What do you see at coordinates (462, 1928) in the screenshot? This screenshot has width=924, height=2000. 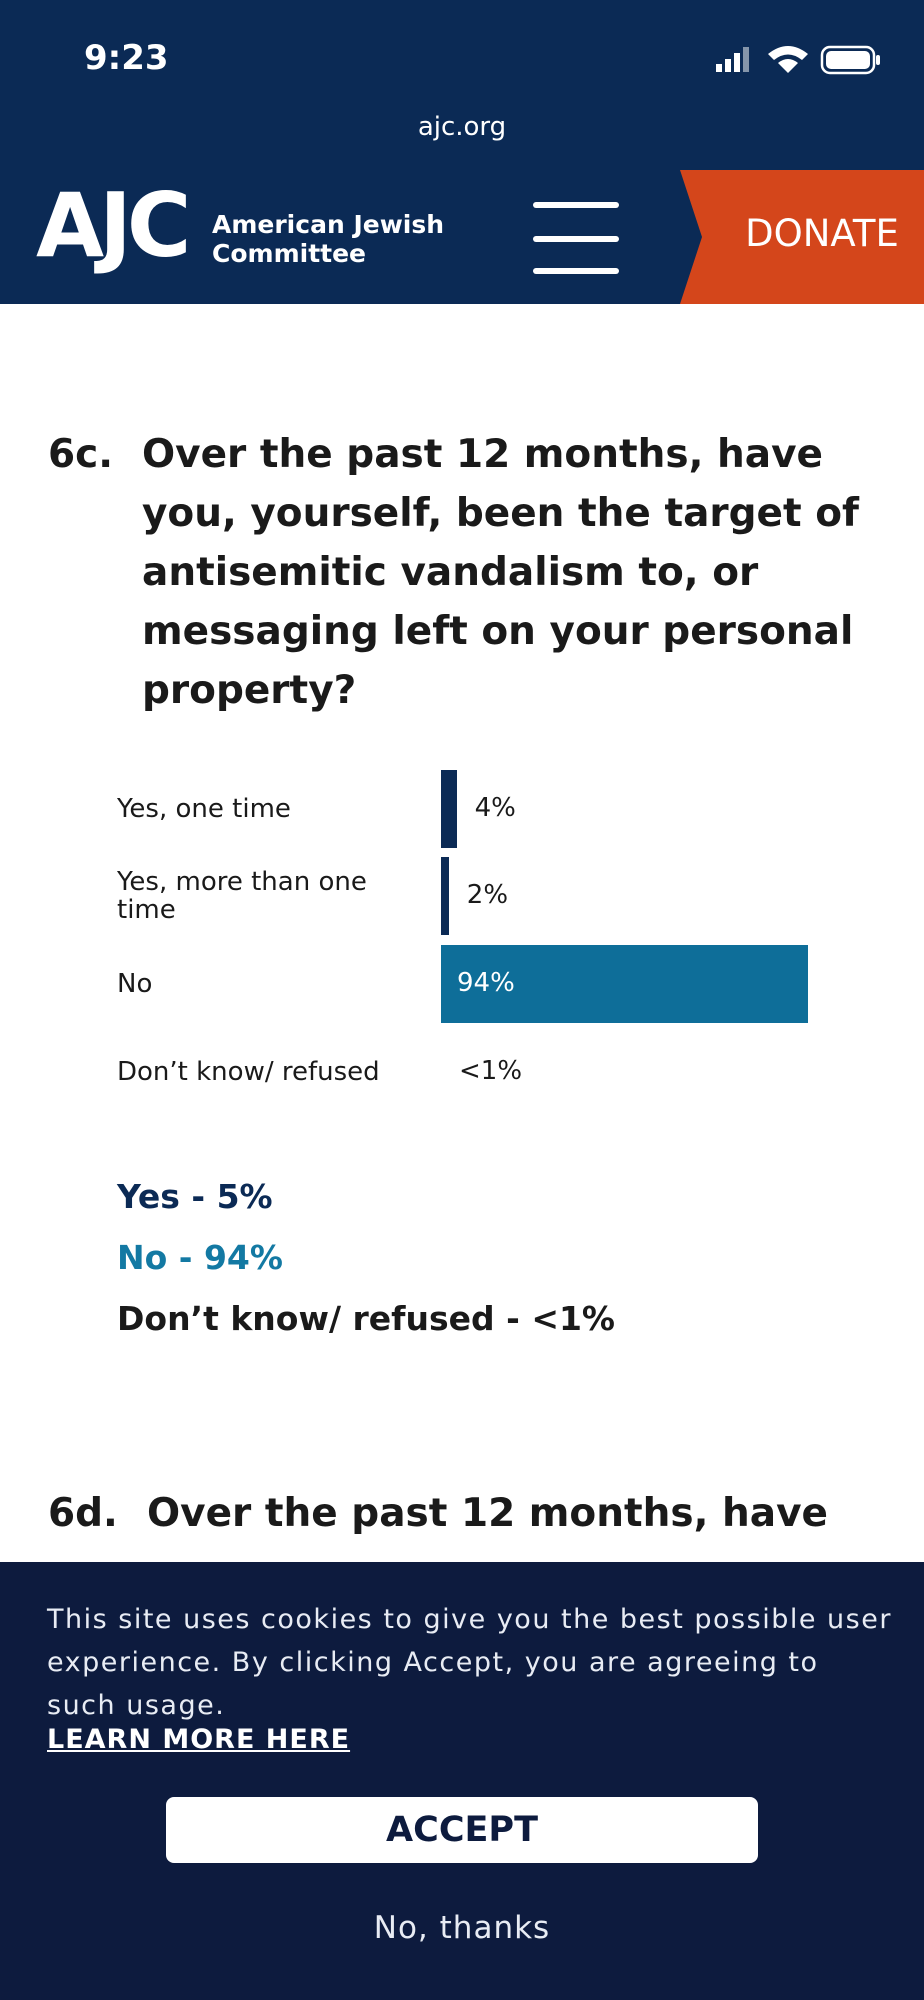 I see `decline-button: No, thanks` at bounding box center [462, 1928].